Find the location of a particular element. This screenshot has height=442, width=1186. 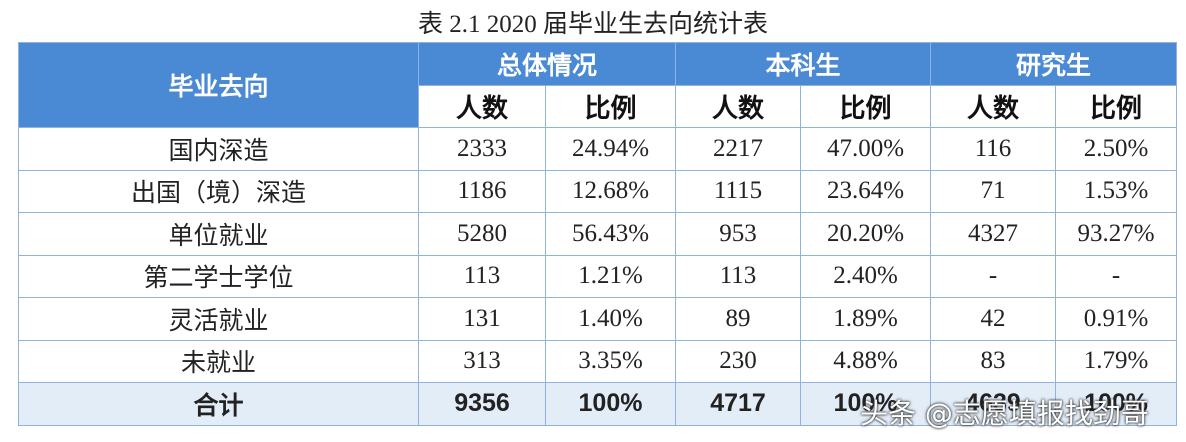

table-cell: 4717 is located at coordinates (738, 404).